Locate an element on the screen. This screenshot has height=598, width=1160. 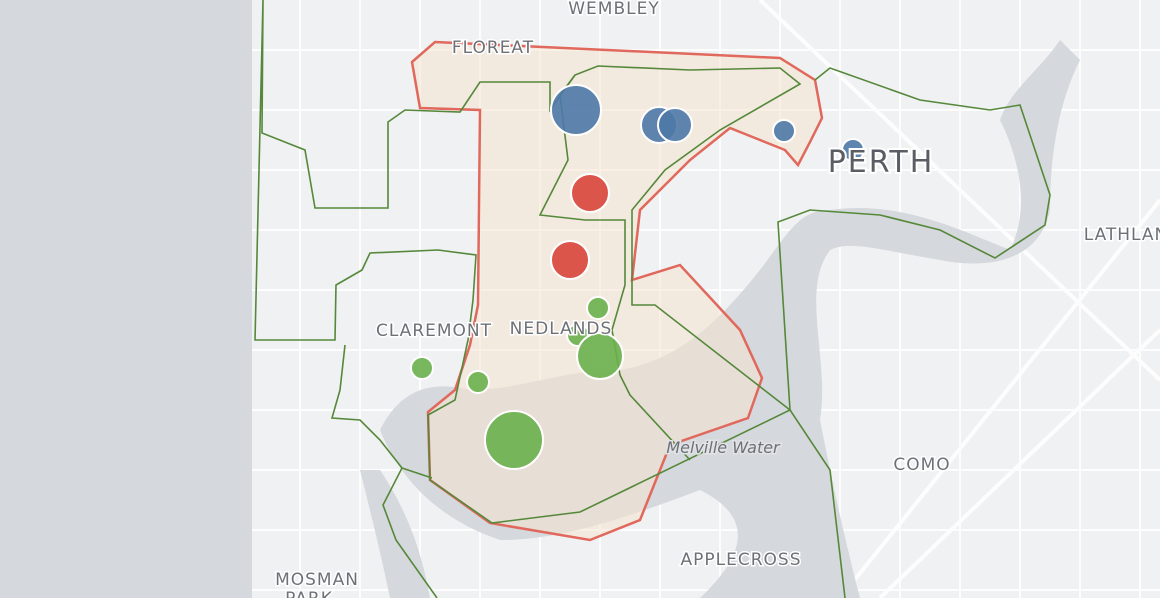
place-label: FLOREAT is located at coordinates (493, 48).